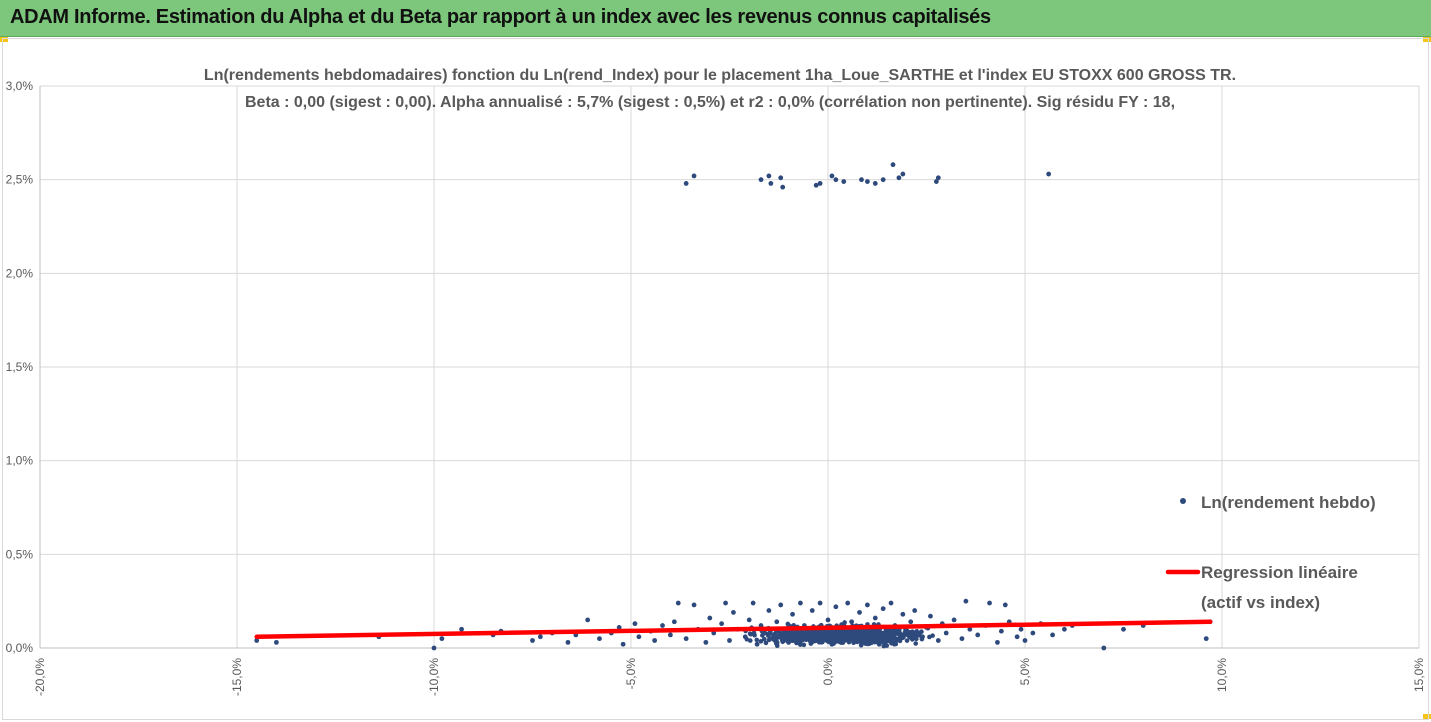  I want to click on regression-line, so click(733, 629).